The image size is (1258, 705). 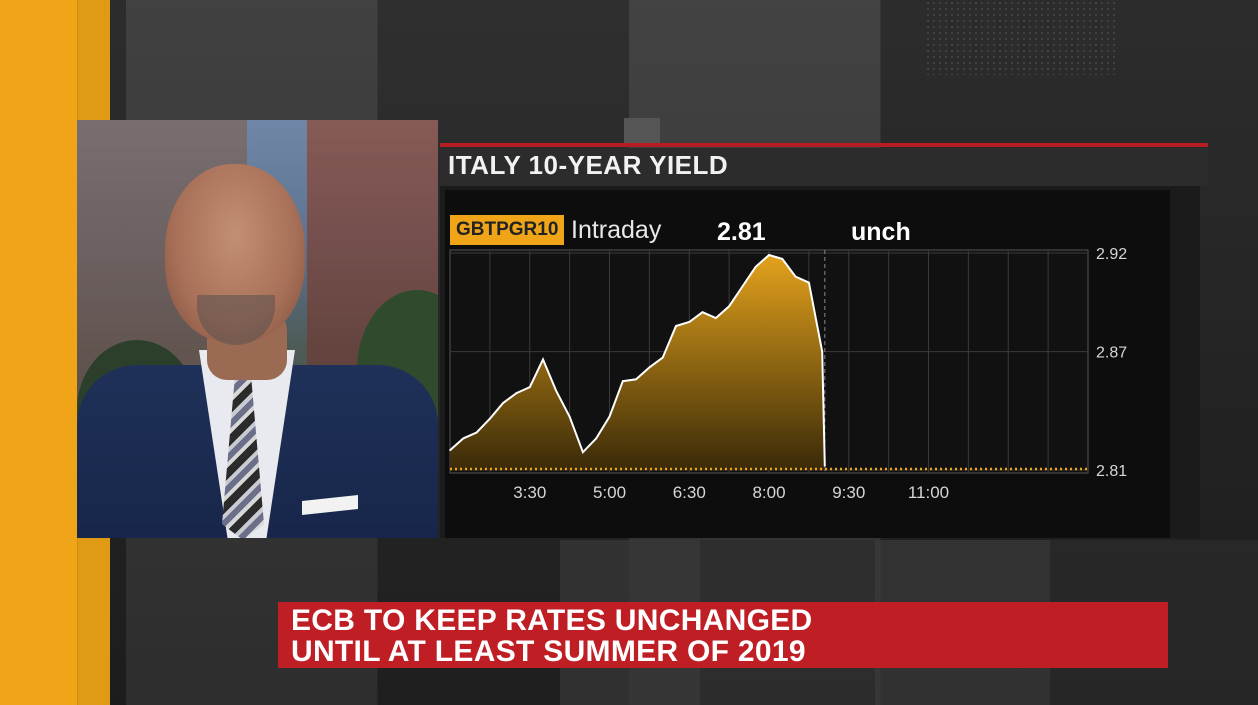 I want to click on chart-mode: Intraday, so click(x=616, y=230).